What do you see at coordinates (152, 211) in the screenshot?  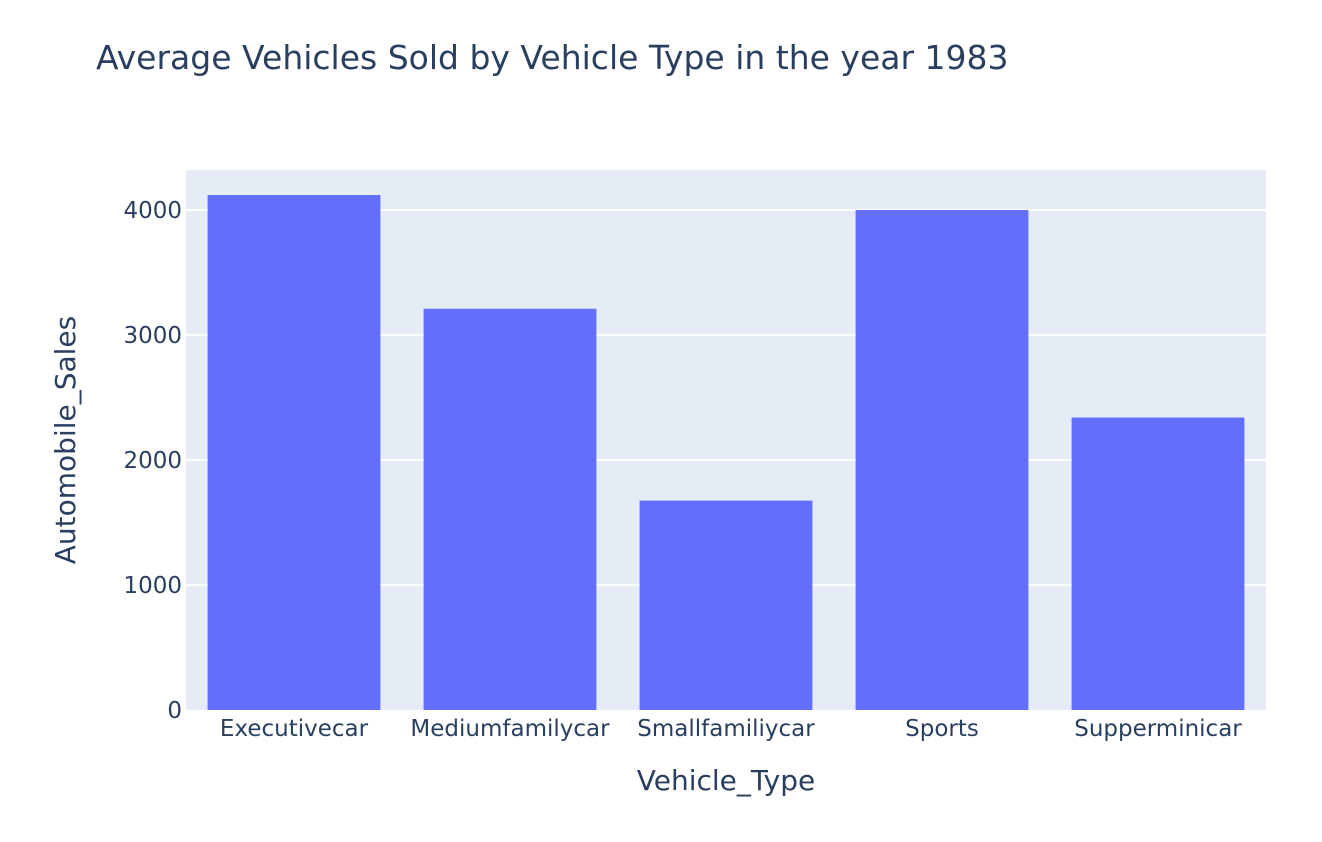 I see `y-tick-label: 4000` at bounding box center [152, 211].